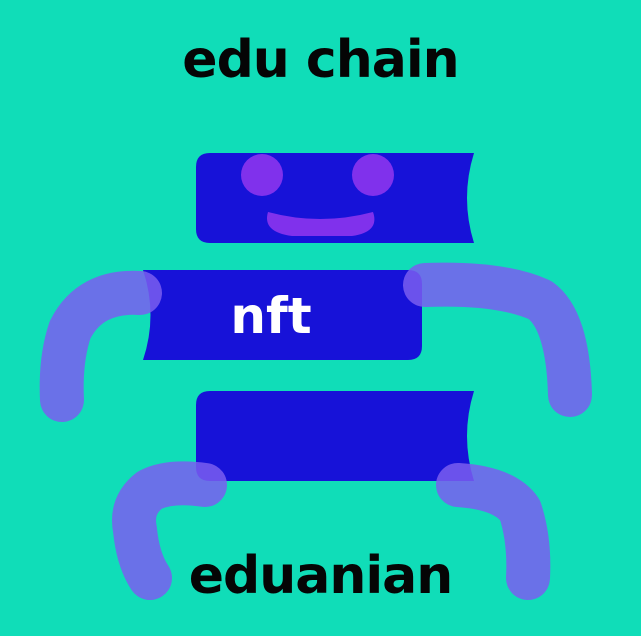 Image resolution: width=641 pixels, height=636 pixels. What do you see at coordinates (373, 175) in the screenshot?
I see `right-eye` at bounding box center [373, 175].